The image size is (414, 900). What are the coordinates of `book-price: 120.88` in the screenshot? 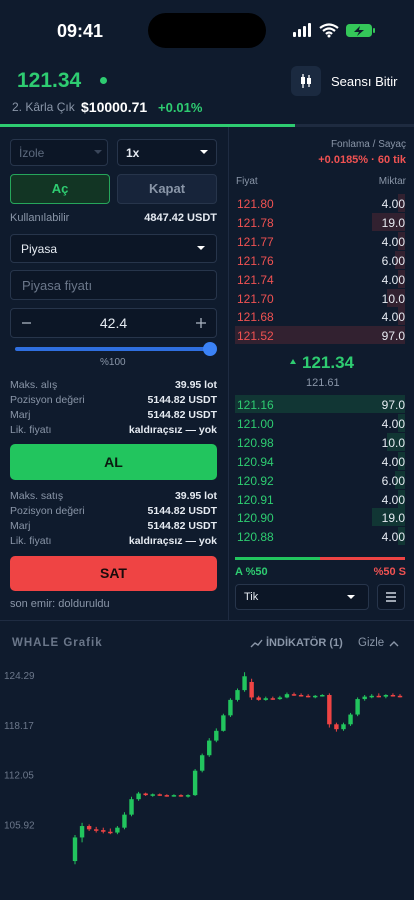 It's located at (255, 537).